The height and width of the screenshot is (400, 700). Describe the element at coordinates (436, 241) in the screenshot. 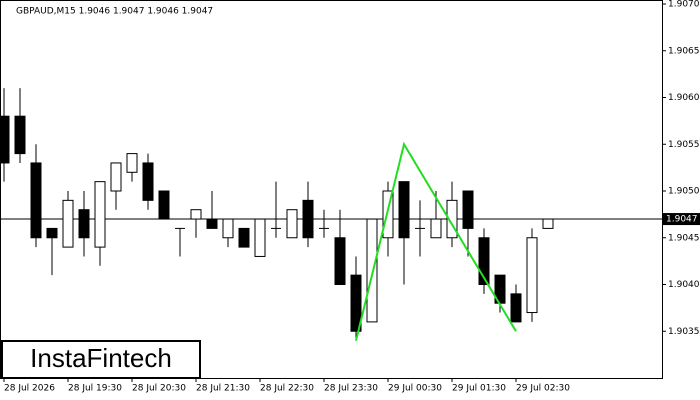

I see `pattern-line` at that location.